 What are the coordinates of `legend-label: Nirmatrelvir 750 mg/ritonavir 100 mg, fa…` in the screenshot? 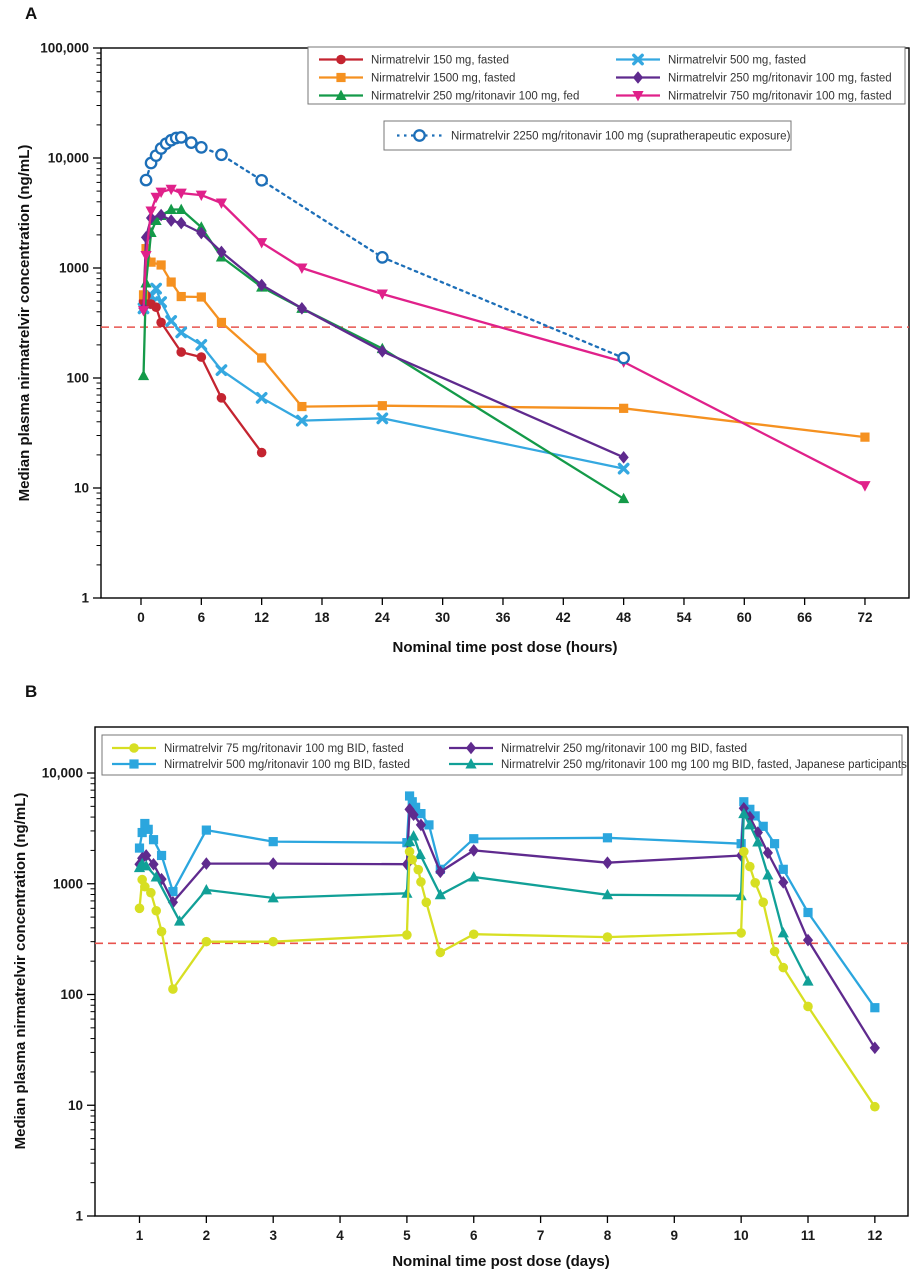 It's located at (780, 97).